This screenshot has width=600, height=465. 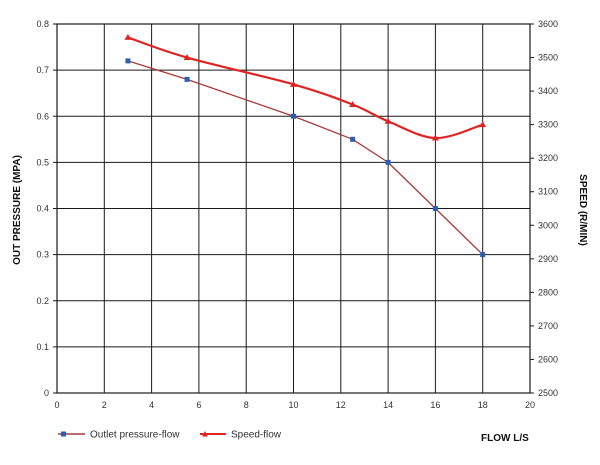 What do you see at coordinates (505, 438) in the screenshot?
I see `x-axis-title: FLOW L/S` at bounding box center [505, 438].